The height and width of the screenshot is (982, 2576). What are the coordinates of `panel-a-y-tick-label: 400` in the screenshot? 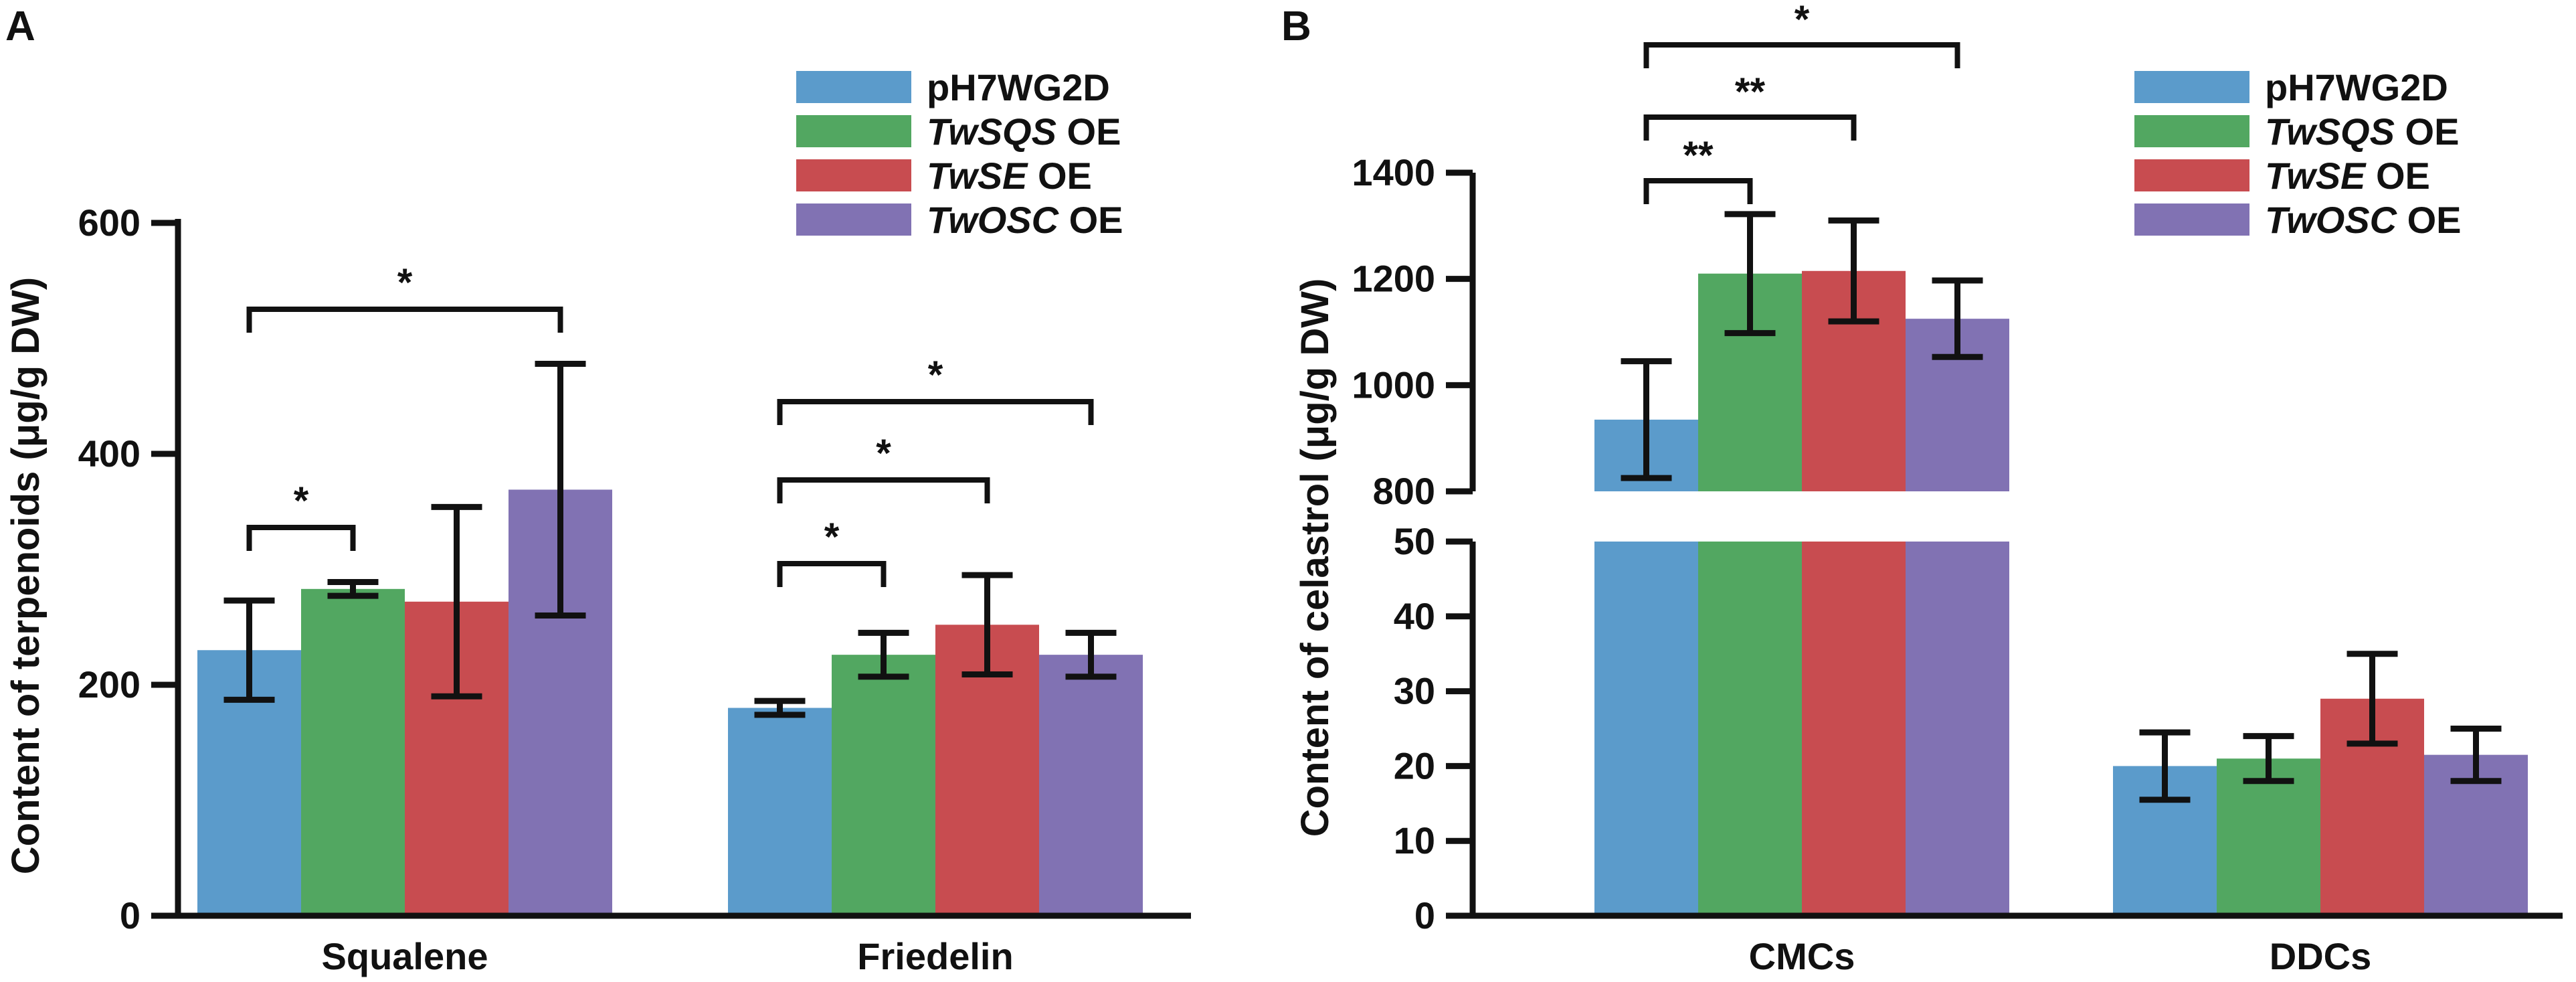 It's located at (110, 454).